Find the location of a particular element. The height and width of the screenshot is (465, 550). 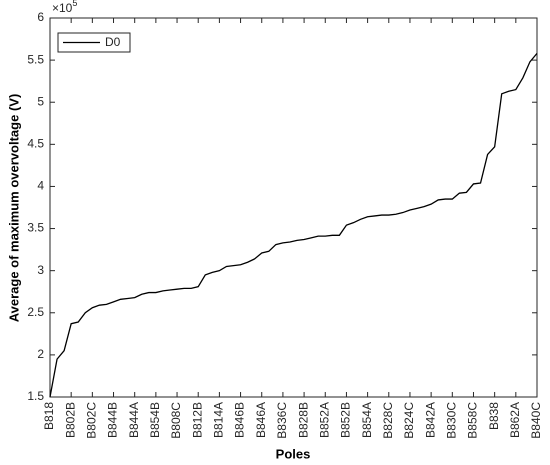

y-tick-label: 3.5 is located at coordinates (35, 228).